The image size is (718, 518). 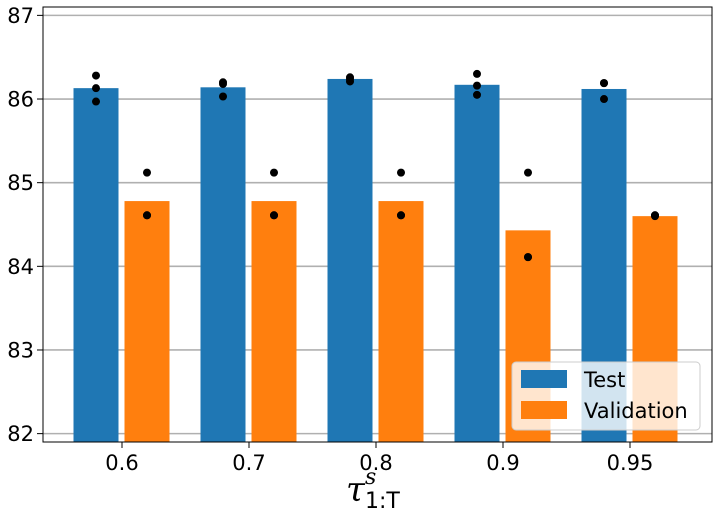 What do you see at coordinates (20, 267) in the screenshot?
I see `y-tick-label: 84` at bounding box center [20, 267].